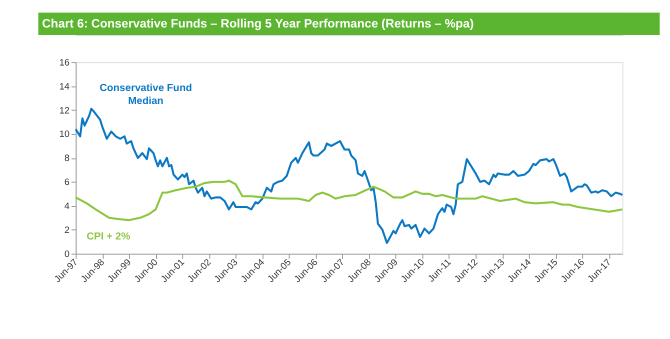  What do you see at coordinates (146, 95) in the screenshot?
I see `series-label: Conservative Fund Median` at bounding box center [146, 95].